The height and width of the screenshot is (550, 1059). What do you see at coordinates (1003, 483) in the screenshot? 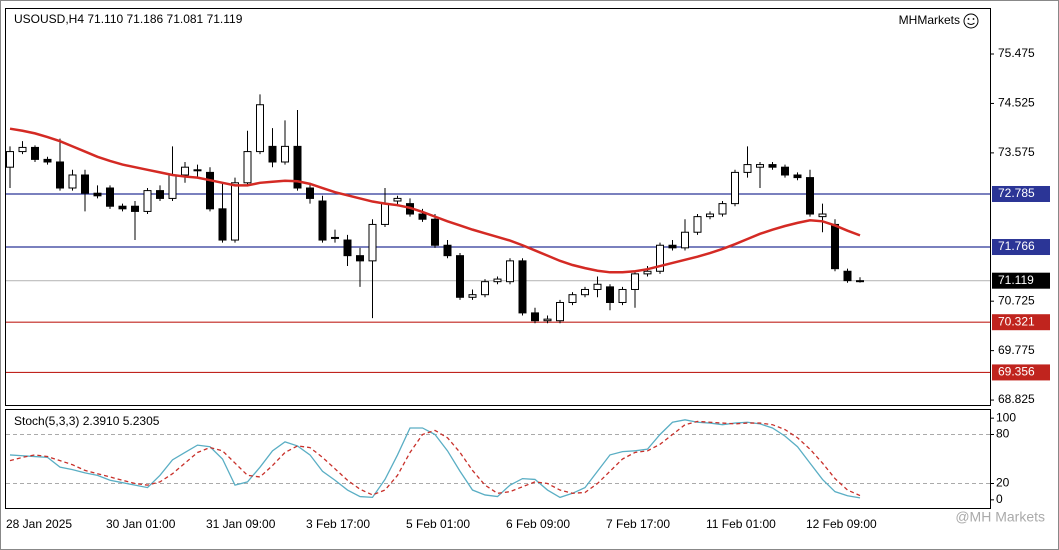
I see `y-tick-label: 20` at bounding box center [1003, 483].